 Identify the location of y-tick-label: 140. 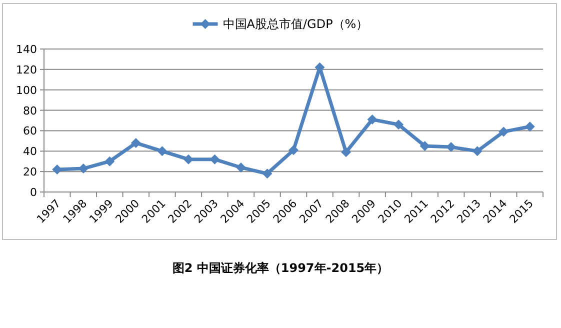
(26, 49).